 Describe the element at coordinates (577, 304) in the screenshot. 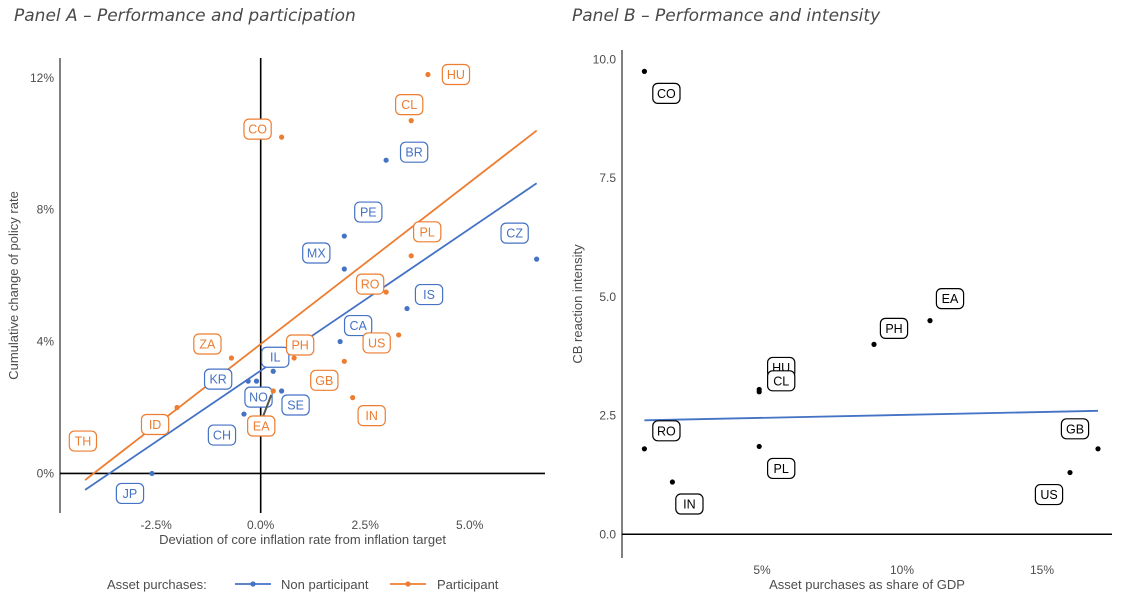

I see `y-axis-title: CB reaction intensity` at that location.